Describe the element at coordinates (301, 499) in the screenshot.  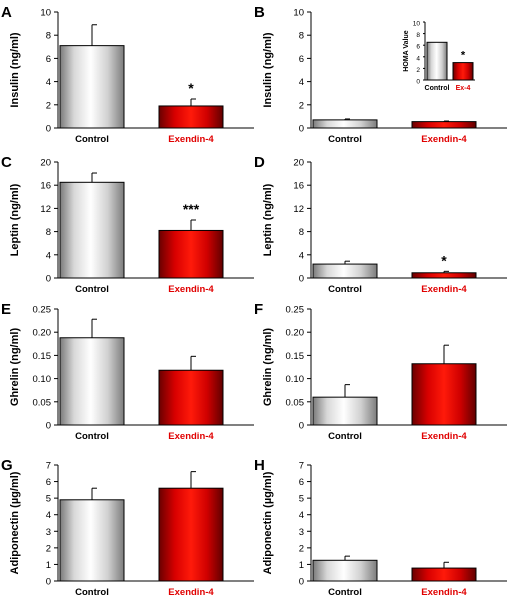
I see `y-tick-label: 5` at that location.